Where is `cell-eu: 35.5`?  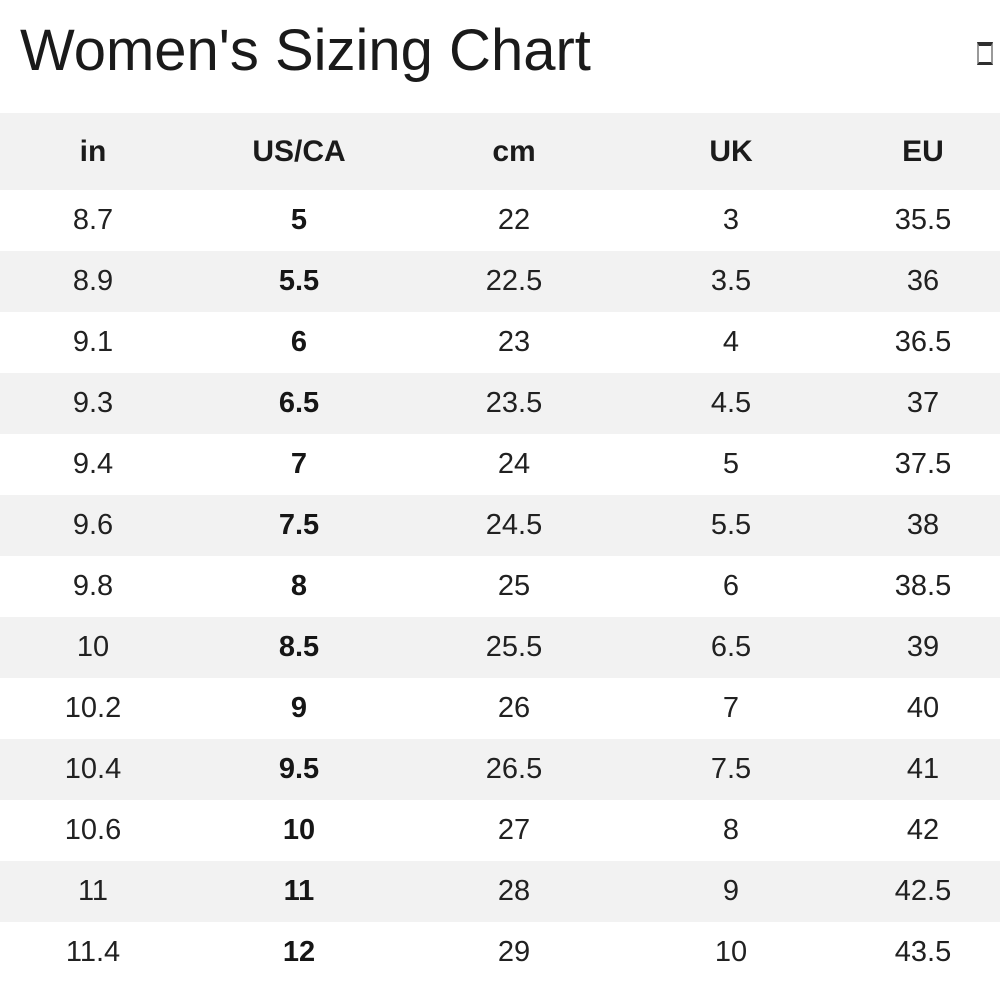
cell-eu: 35.5 is located at coordinates (923, 220).